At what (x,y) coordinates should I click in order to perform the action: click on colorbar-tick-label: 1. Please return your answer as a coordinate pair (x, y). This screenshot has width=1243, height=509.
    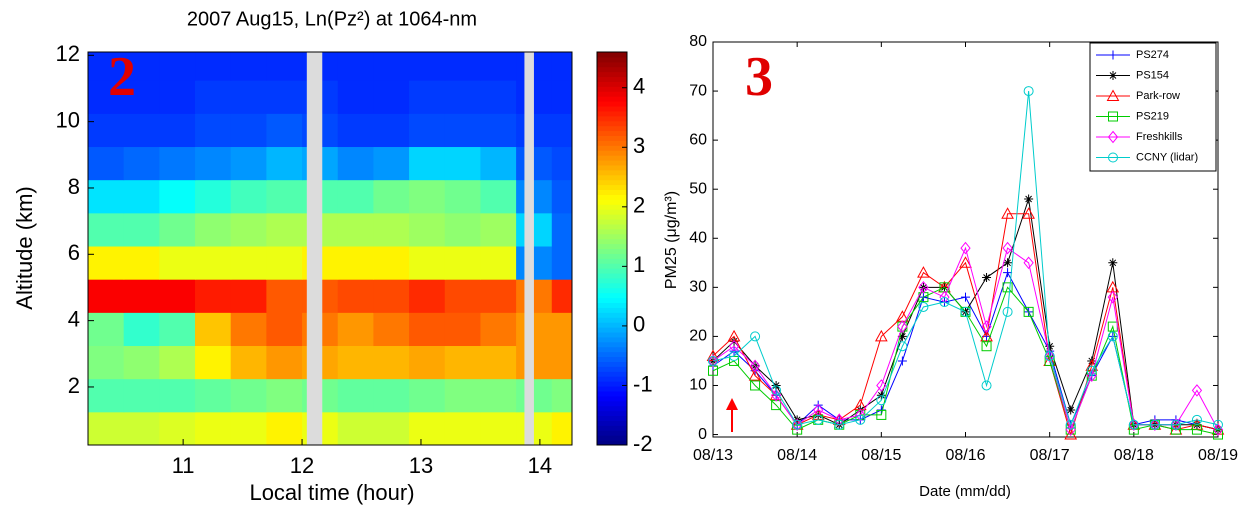
    Looking at the image, I should click on (639, 264).